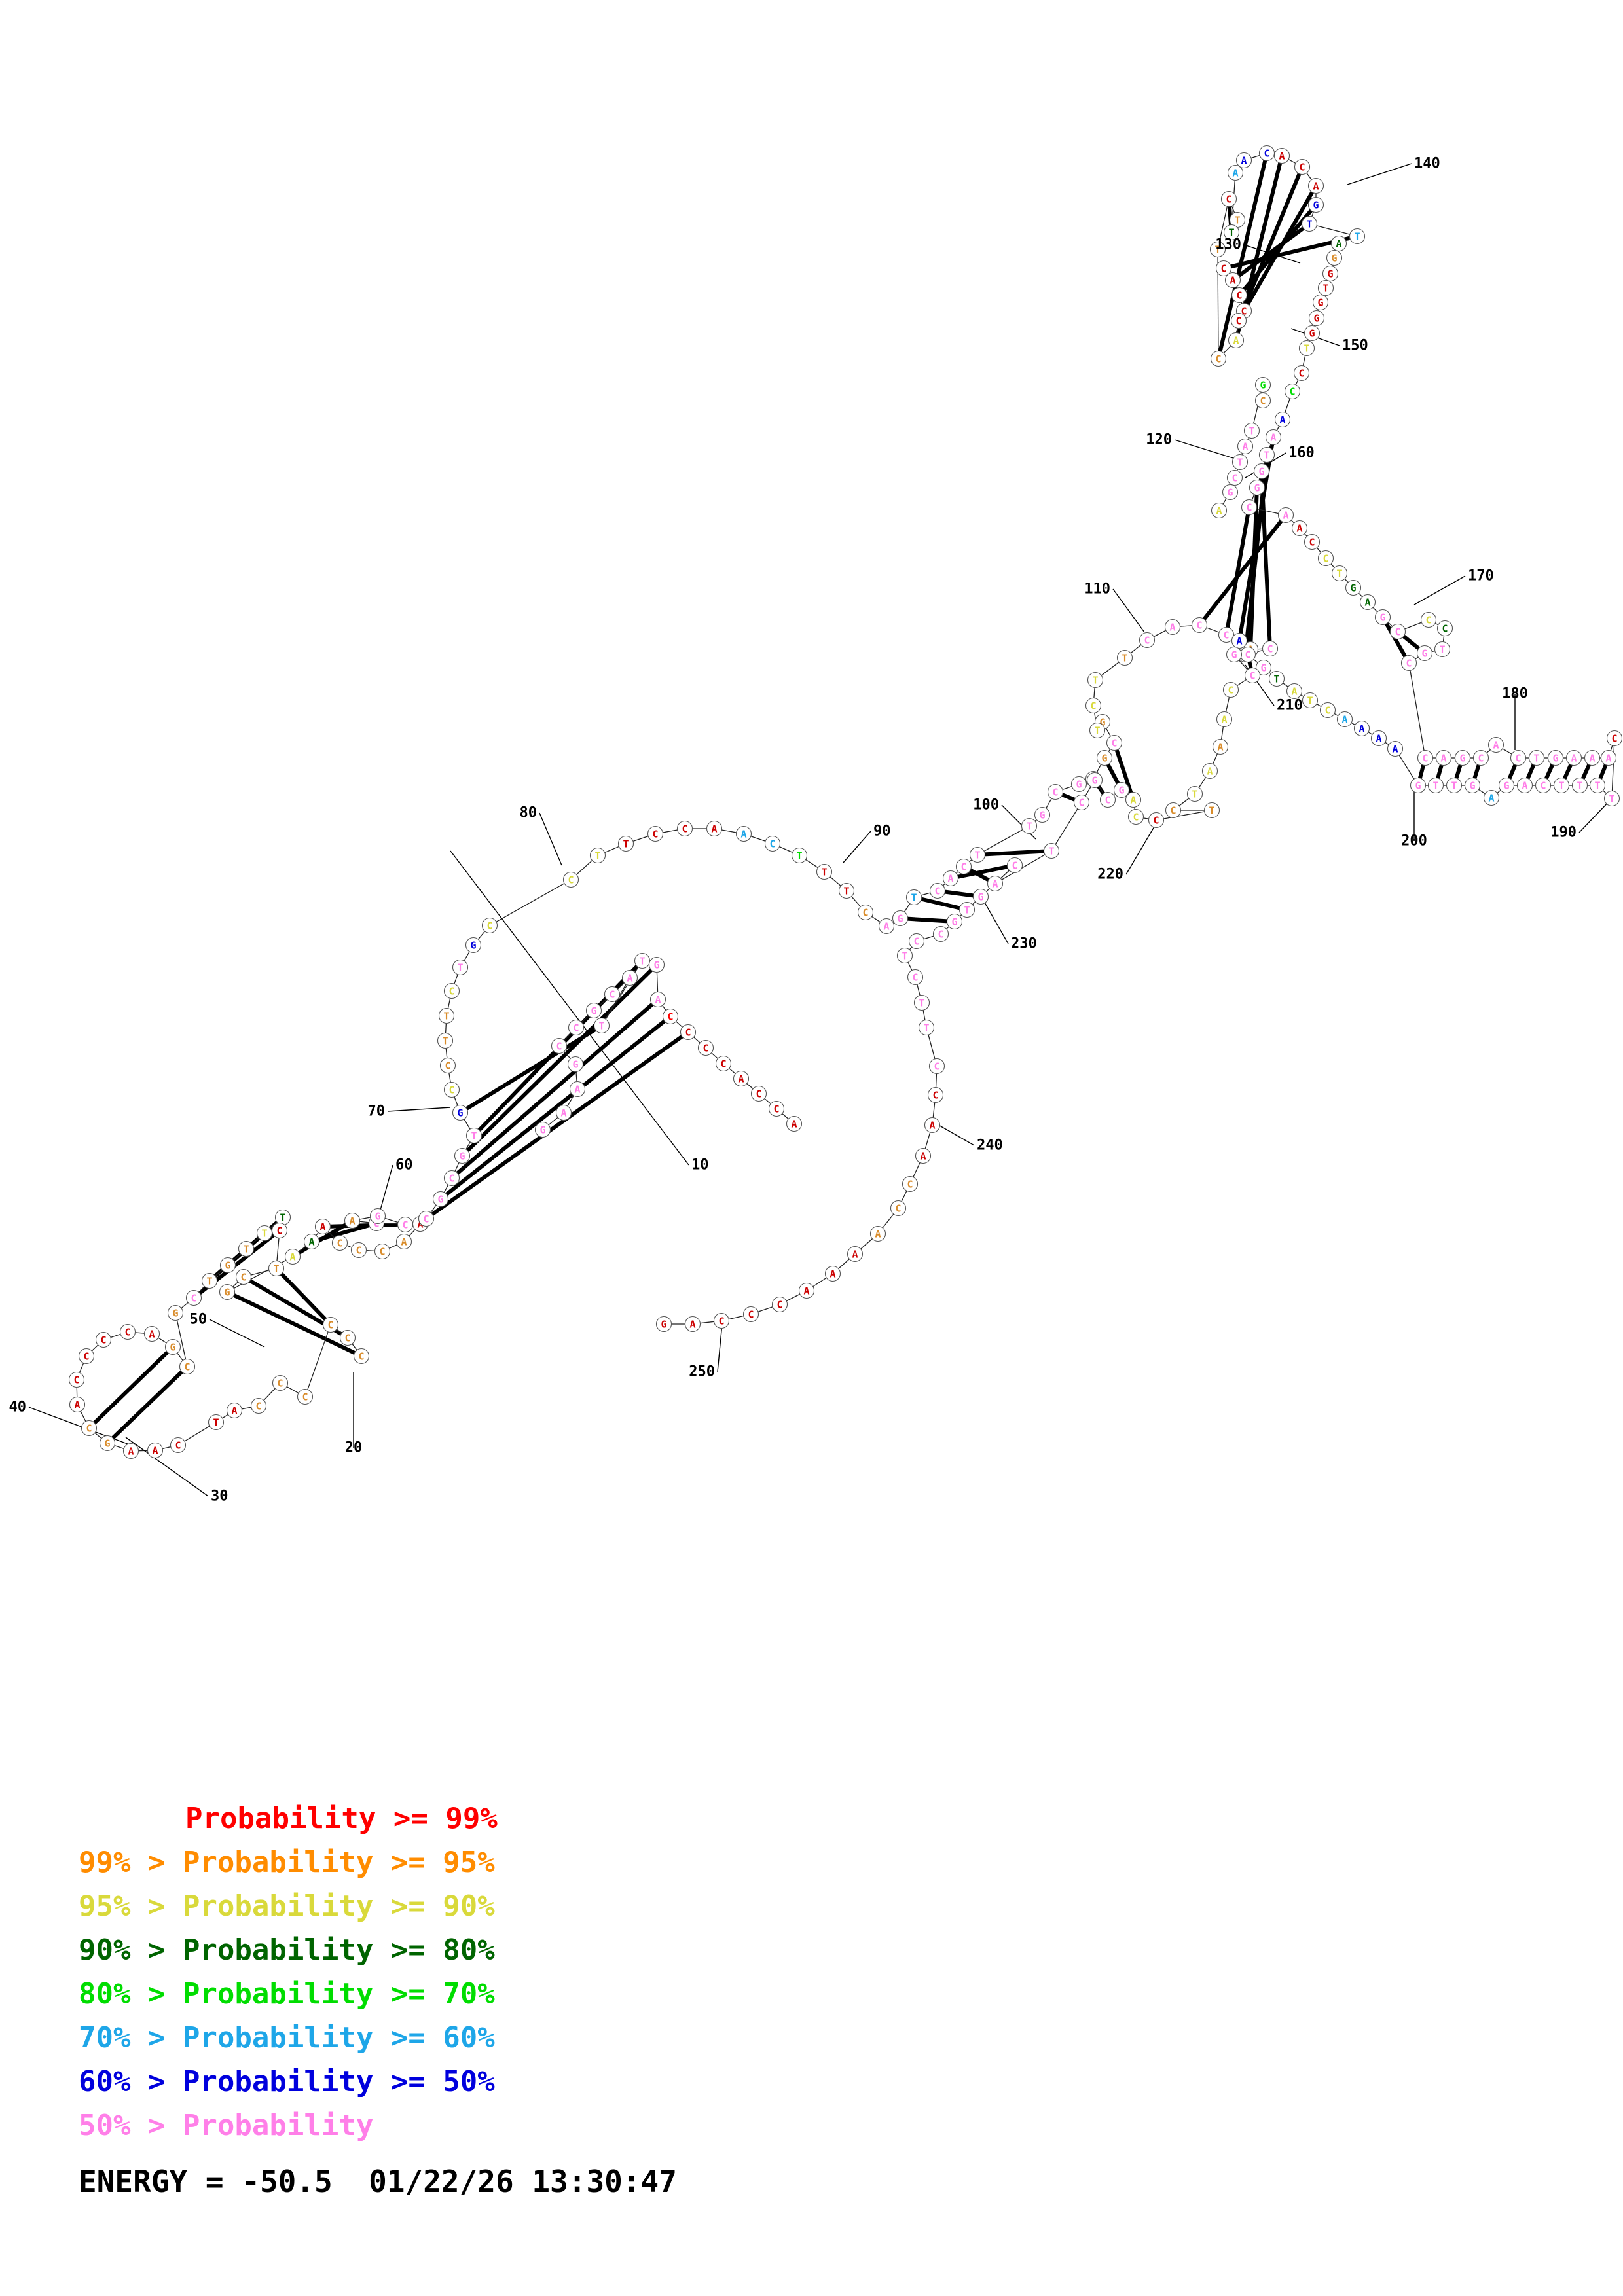  I want to click on position-number: 210, so click(1290, 706).